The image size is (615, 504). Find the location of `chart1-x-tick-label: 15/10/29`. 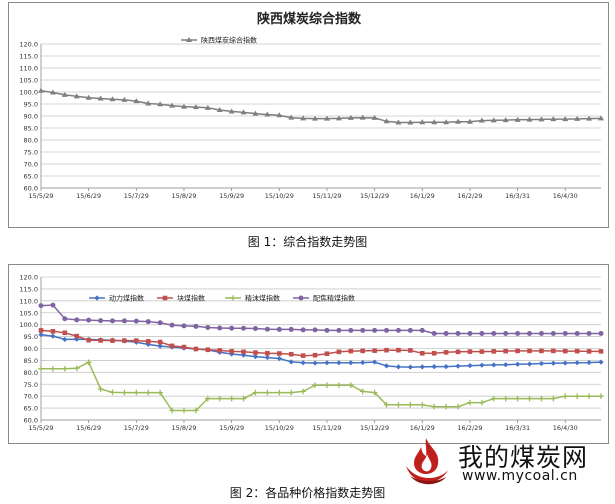

chart1-x-tick-label: 15/10/29 is located at coordinates (279, 196).